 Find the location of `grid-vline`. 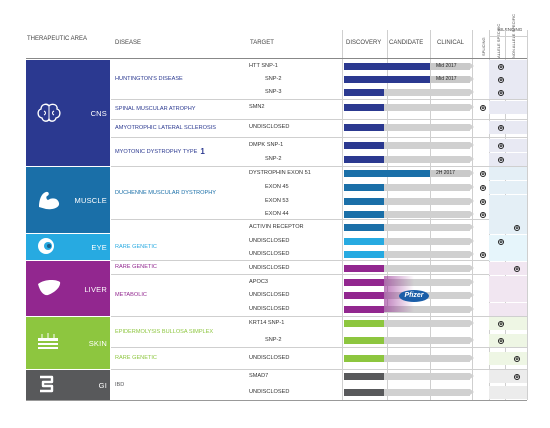

grid-vline is located at coordinates (527, 215).